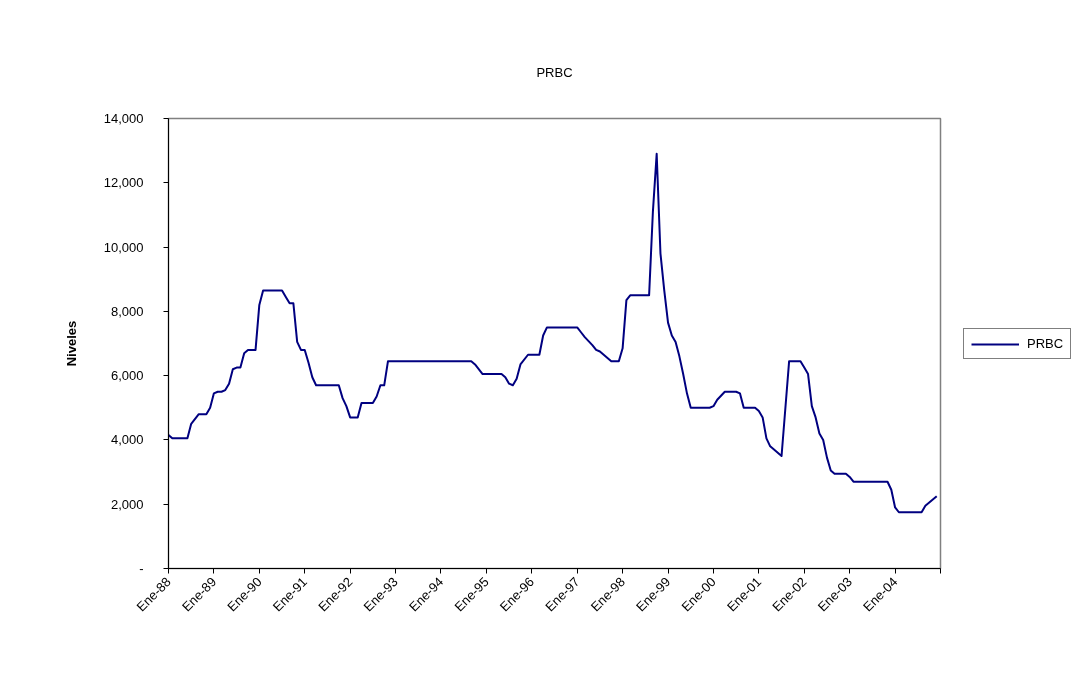 This screenshot has width=1086, height=679. I want to click on chart-title: PRBC, so click(554, 72).